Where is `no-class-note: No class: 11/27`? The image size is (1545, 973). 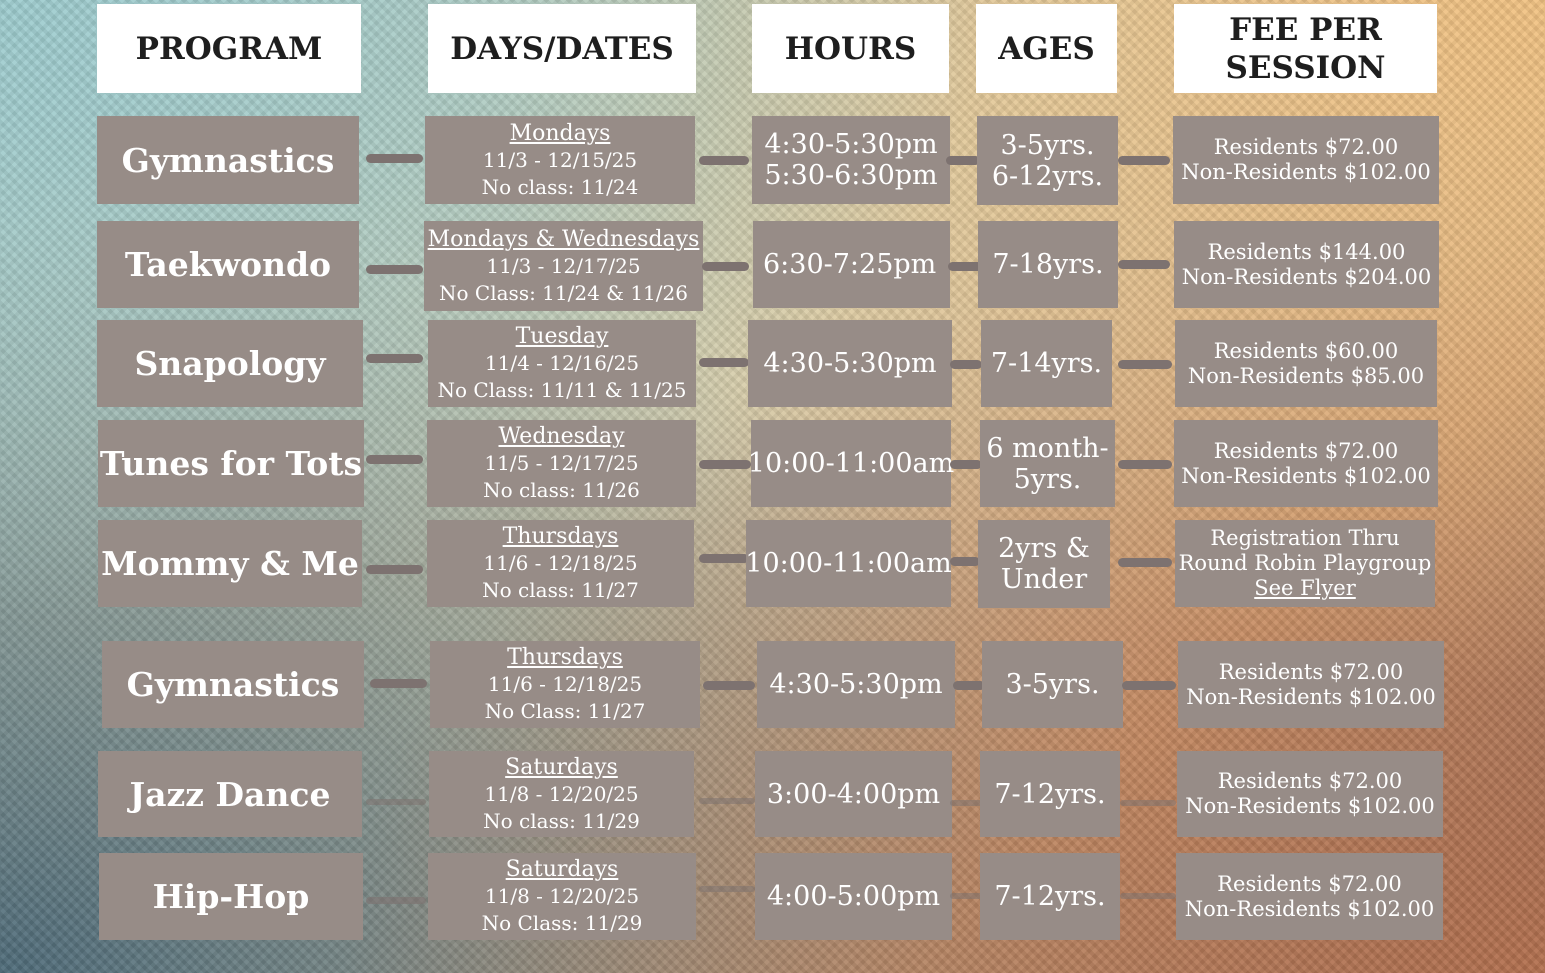
no-class-note: No class: 11/27 is located at coordinates (560, 590).